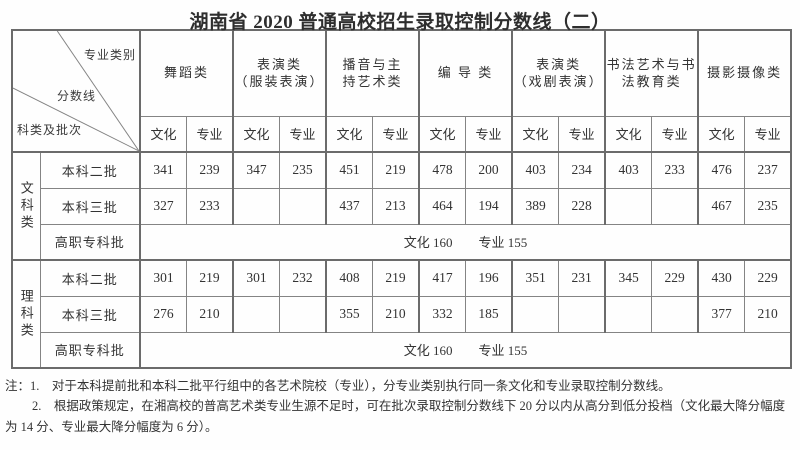 Image resolution: width=800 pixels, height=450 pixels. What do you see at coordinates (396, 206) in the screenshot?
I see `score-cell: 213` at bounding box center [396, 206].